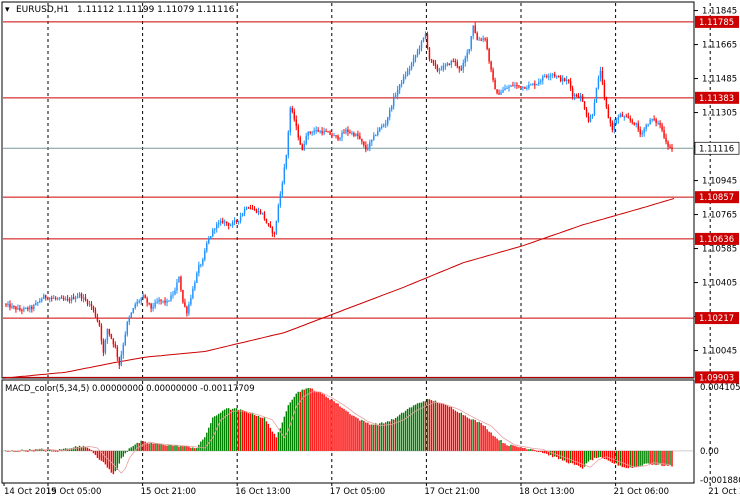  I want to click on dropdown-arrow-icon: ▾, so click(7, 10).